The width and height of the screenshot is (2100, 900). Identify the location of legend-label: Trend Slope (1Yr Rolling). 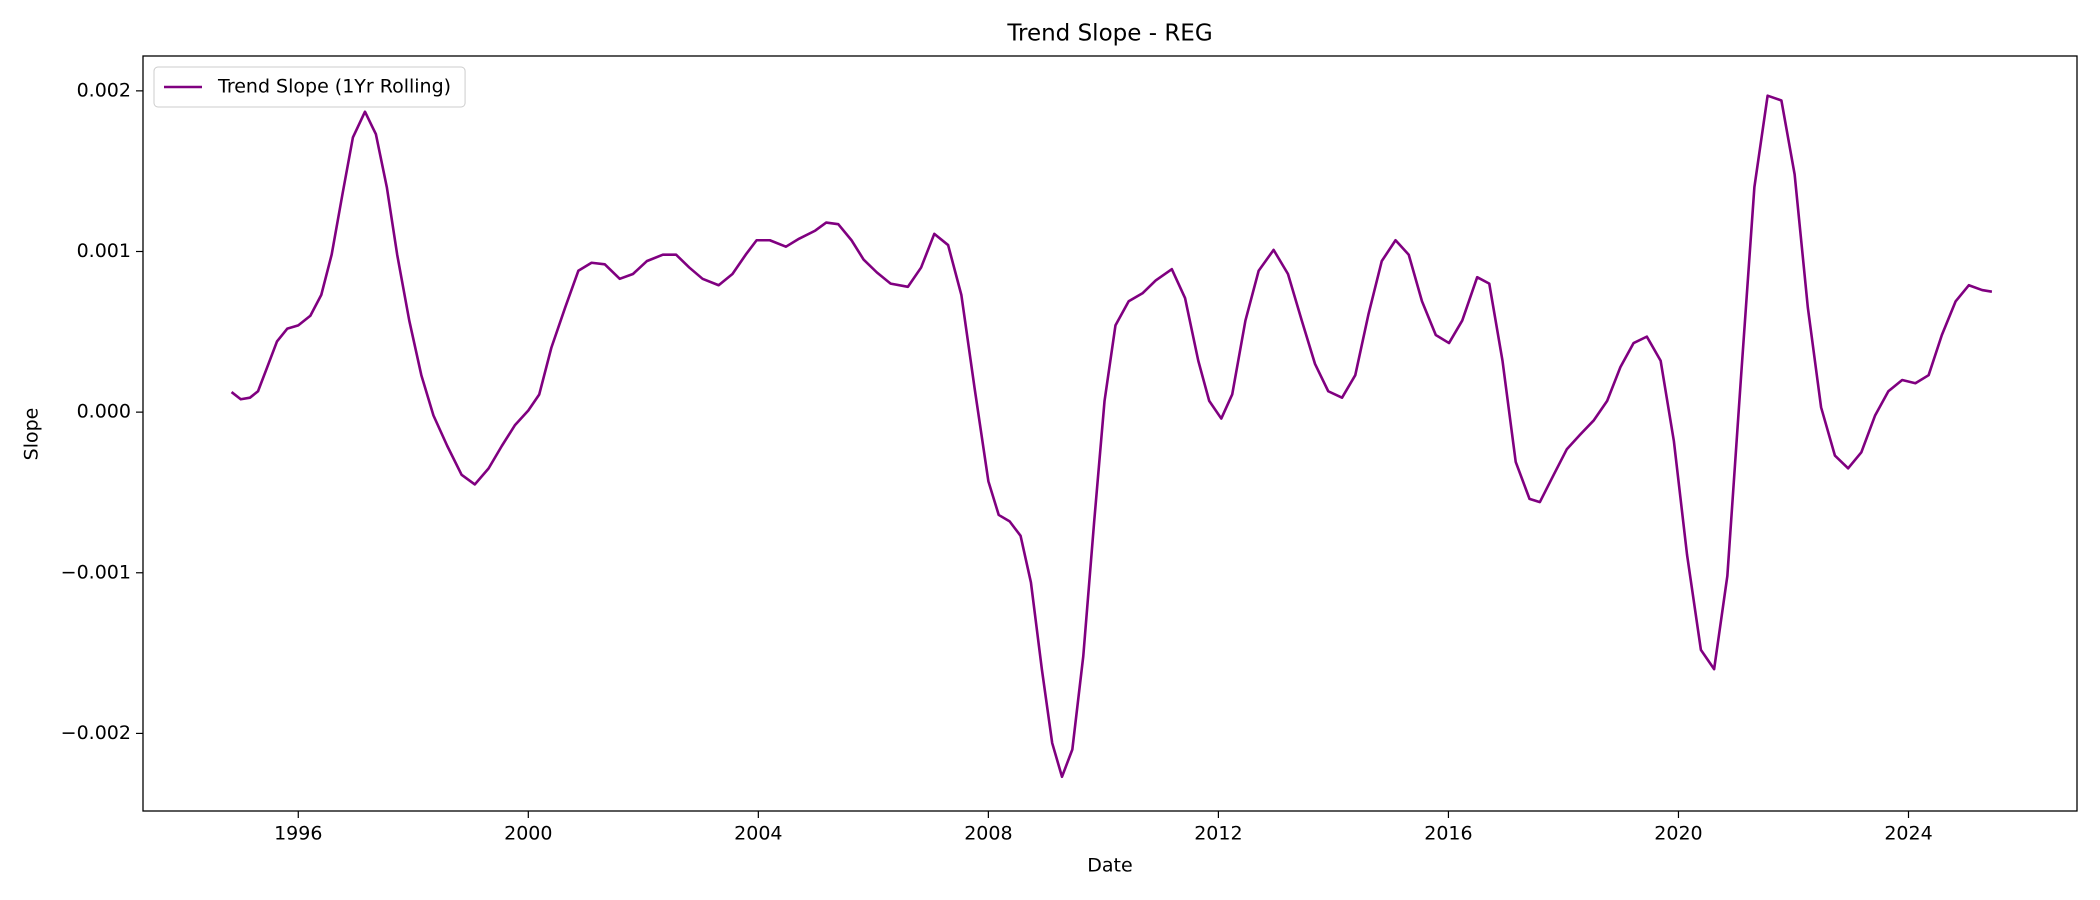
(334, 87).